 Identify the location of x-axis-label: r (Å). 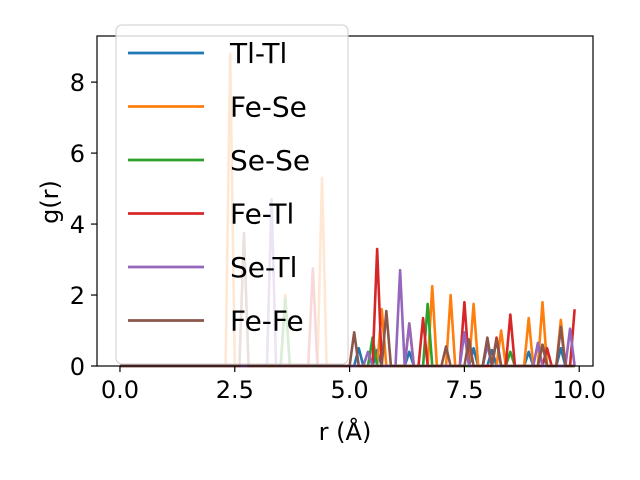
(345, 431).